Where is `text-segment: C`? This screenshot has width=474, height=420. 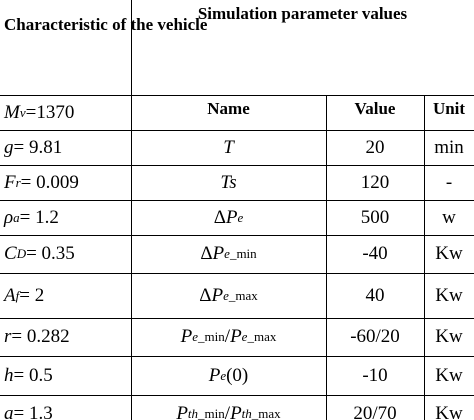
text-segment: C is located at coordinates (10, 253).